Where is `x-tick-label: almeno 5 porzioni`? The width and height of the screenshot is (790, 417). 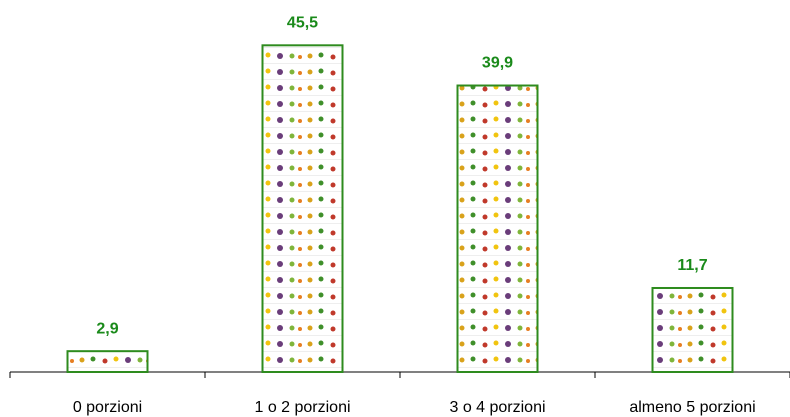
x-tick-label: almeno 5 porzioni is located at coordinates (692, 407).